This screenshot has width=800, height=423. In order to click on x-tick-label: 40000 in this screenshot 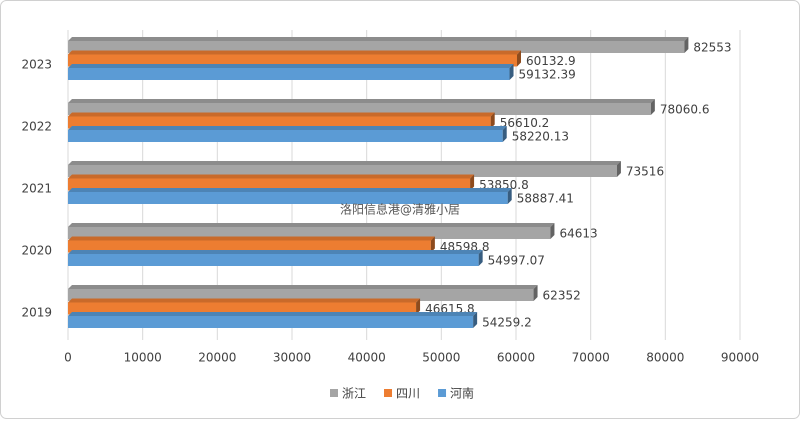, I will do `click(367, 358)`.